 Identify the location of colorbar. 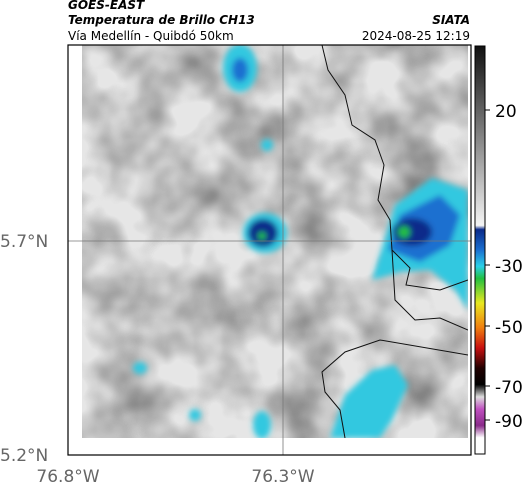
(480, 250).